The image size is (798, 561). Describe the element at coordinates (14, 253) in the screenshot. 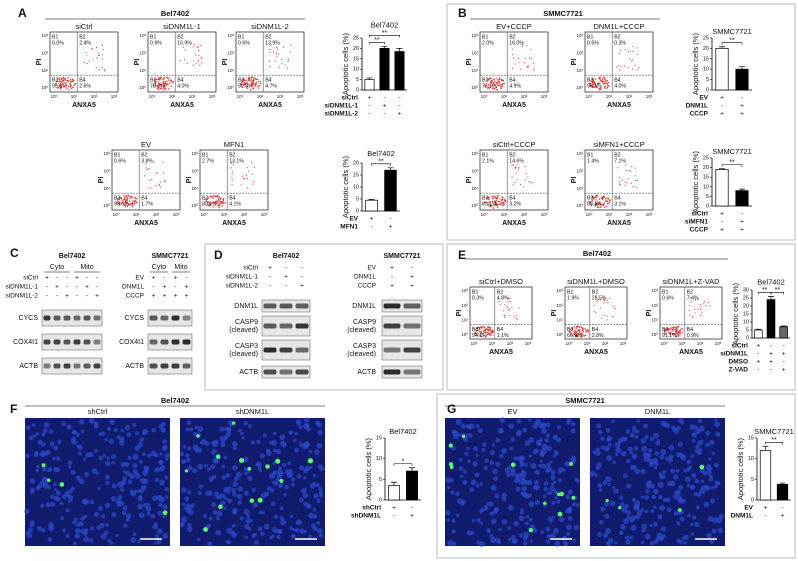

I see `panel-letter: C` at that location.